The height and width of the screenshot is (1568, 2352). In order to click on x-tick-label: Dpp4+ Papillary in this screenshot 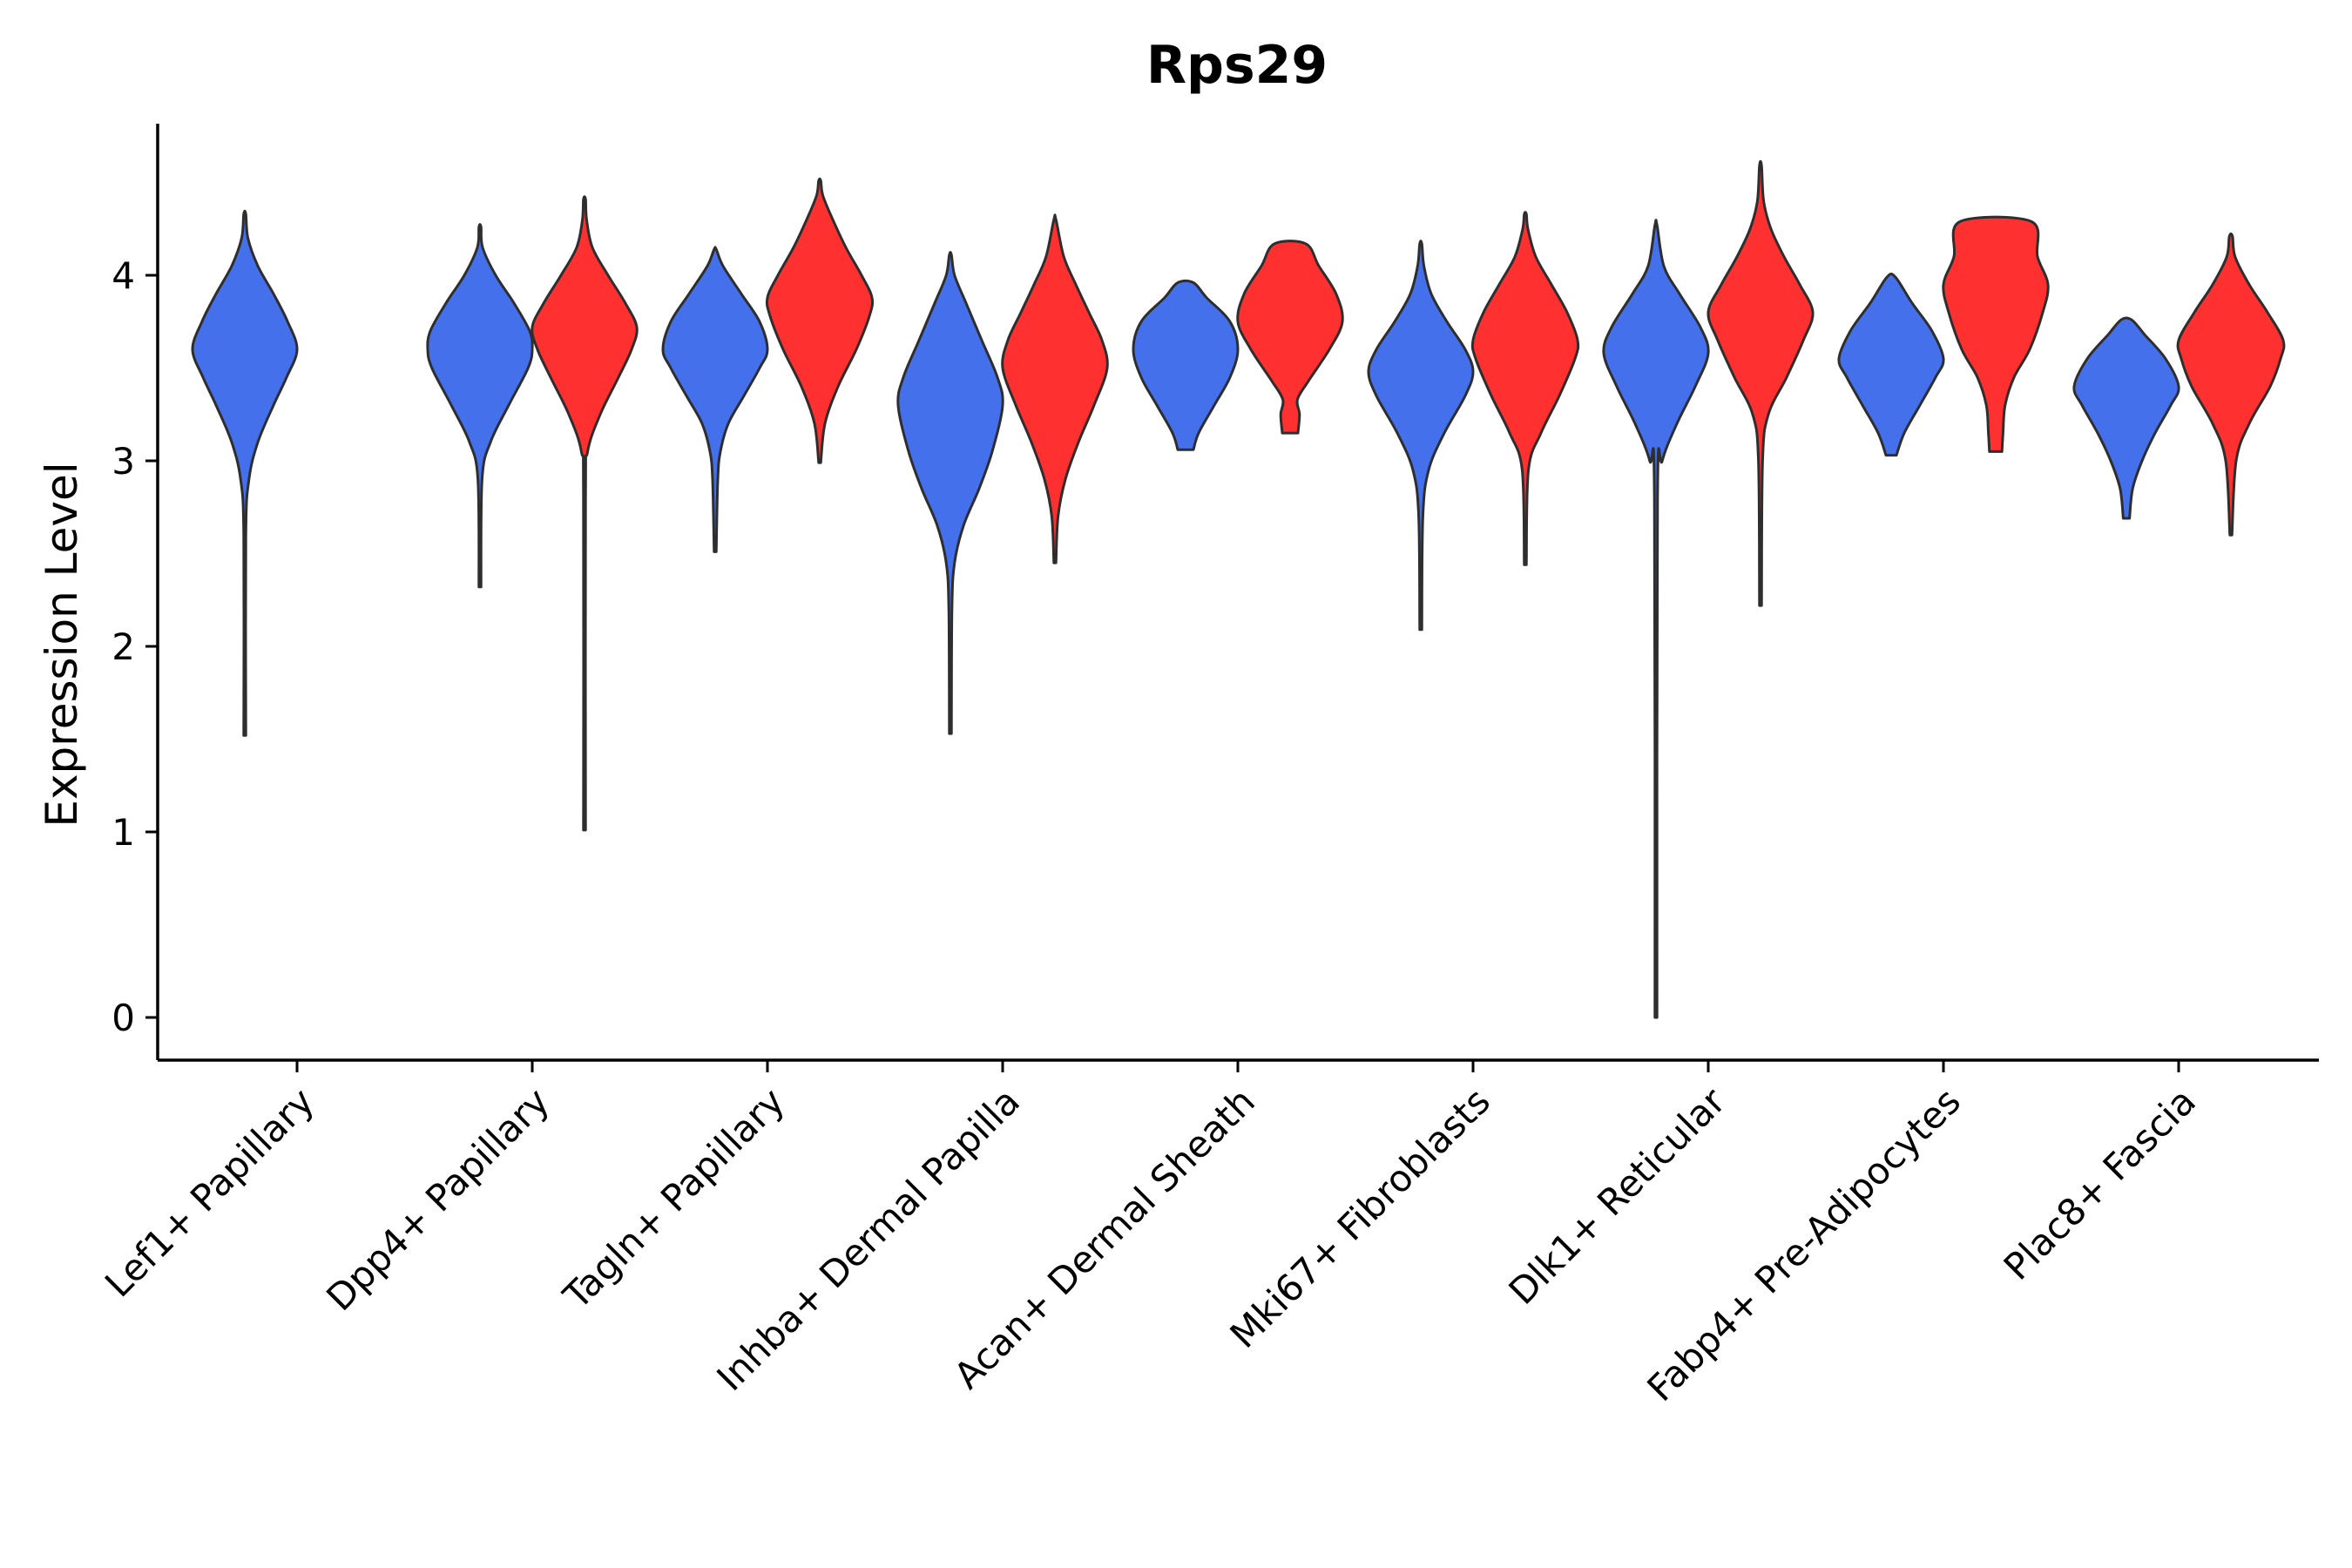, I will do `click(438, 1199)`.